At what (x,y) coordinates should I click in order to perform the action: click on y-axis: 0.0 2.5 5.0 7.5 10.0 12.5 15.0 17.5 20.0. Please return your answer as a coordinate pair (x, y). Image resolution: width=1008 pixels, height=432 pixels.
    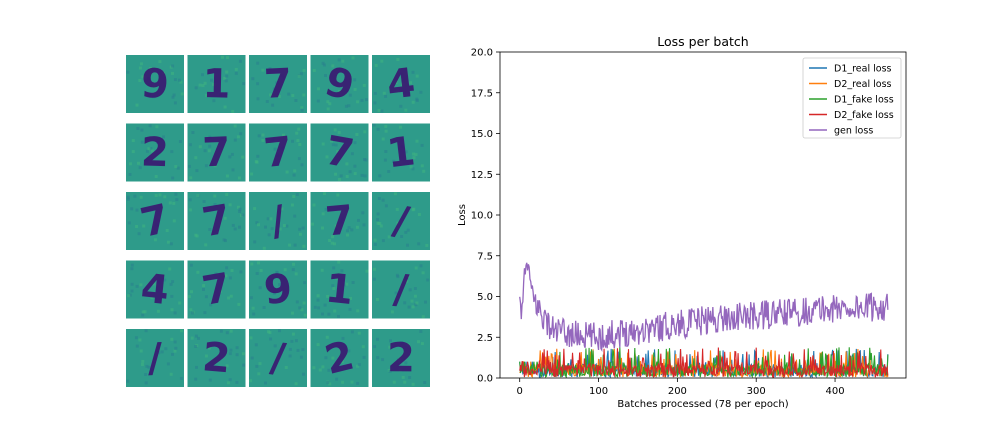
    Looking at the image, I should click on (485, 216).